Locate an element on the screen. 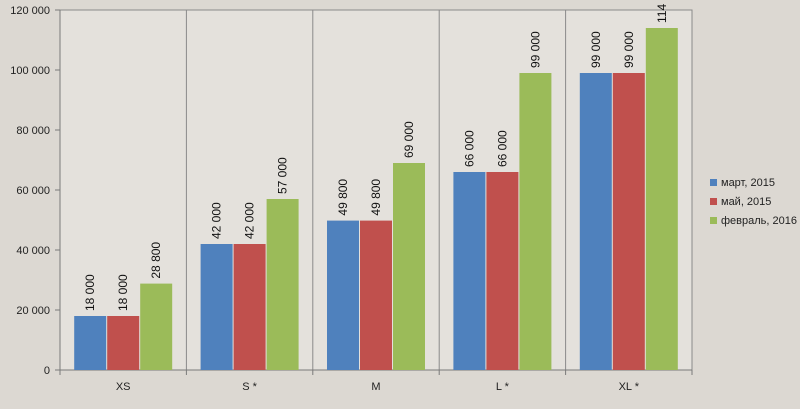 This screenshot has width=800, height=409. x-tick-label: M is located at coordinates (375, 387).